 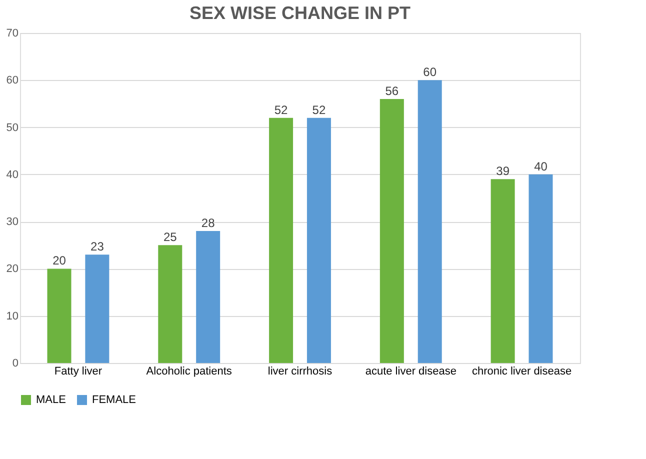 I want to click on y-tick-label: 60, so click(x=12, y=80).